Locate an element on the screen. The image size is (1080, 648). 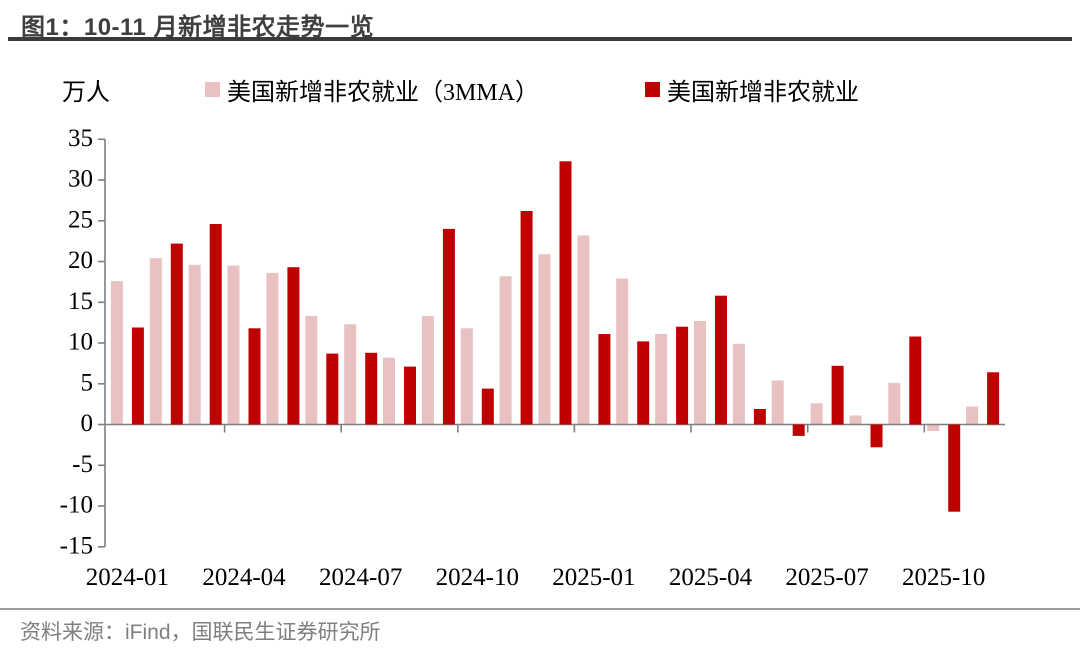
x-tick-label: 2025-10 is located at coordinates (943, 577).